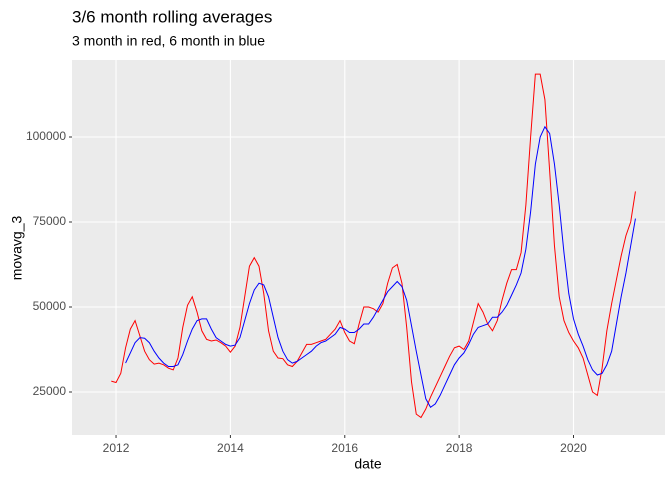  What do you see at coordinates (573, 448) in the screenshot?
I see `x-tick-label: 2020` at bounding box center [573, 448].